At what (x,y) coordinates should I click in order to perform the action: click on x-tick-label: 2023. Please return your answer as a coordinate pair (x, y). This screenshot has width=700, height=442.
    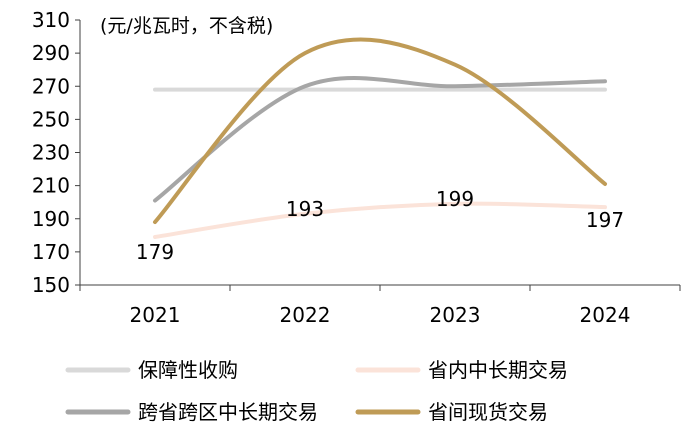
    Looking at the image, I should click on (455, 315).